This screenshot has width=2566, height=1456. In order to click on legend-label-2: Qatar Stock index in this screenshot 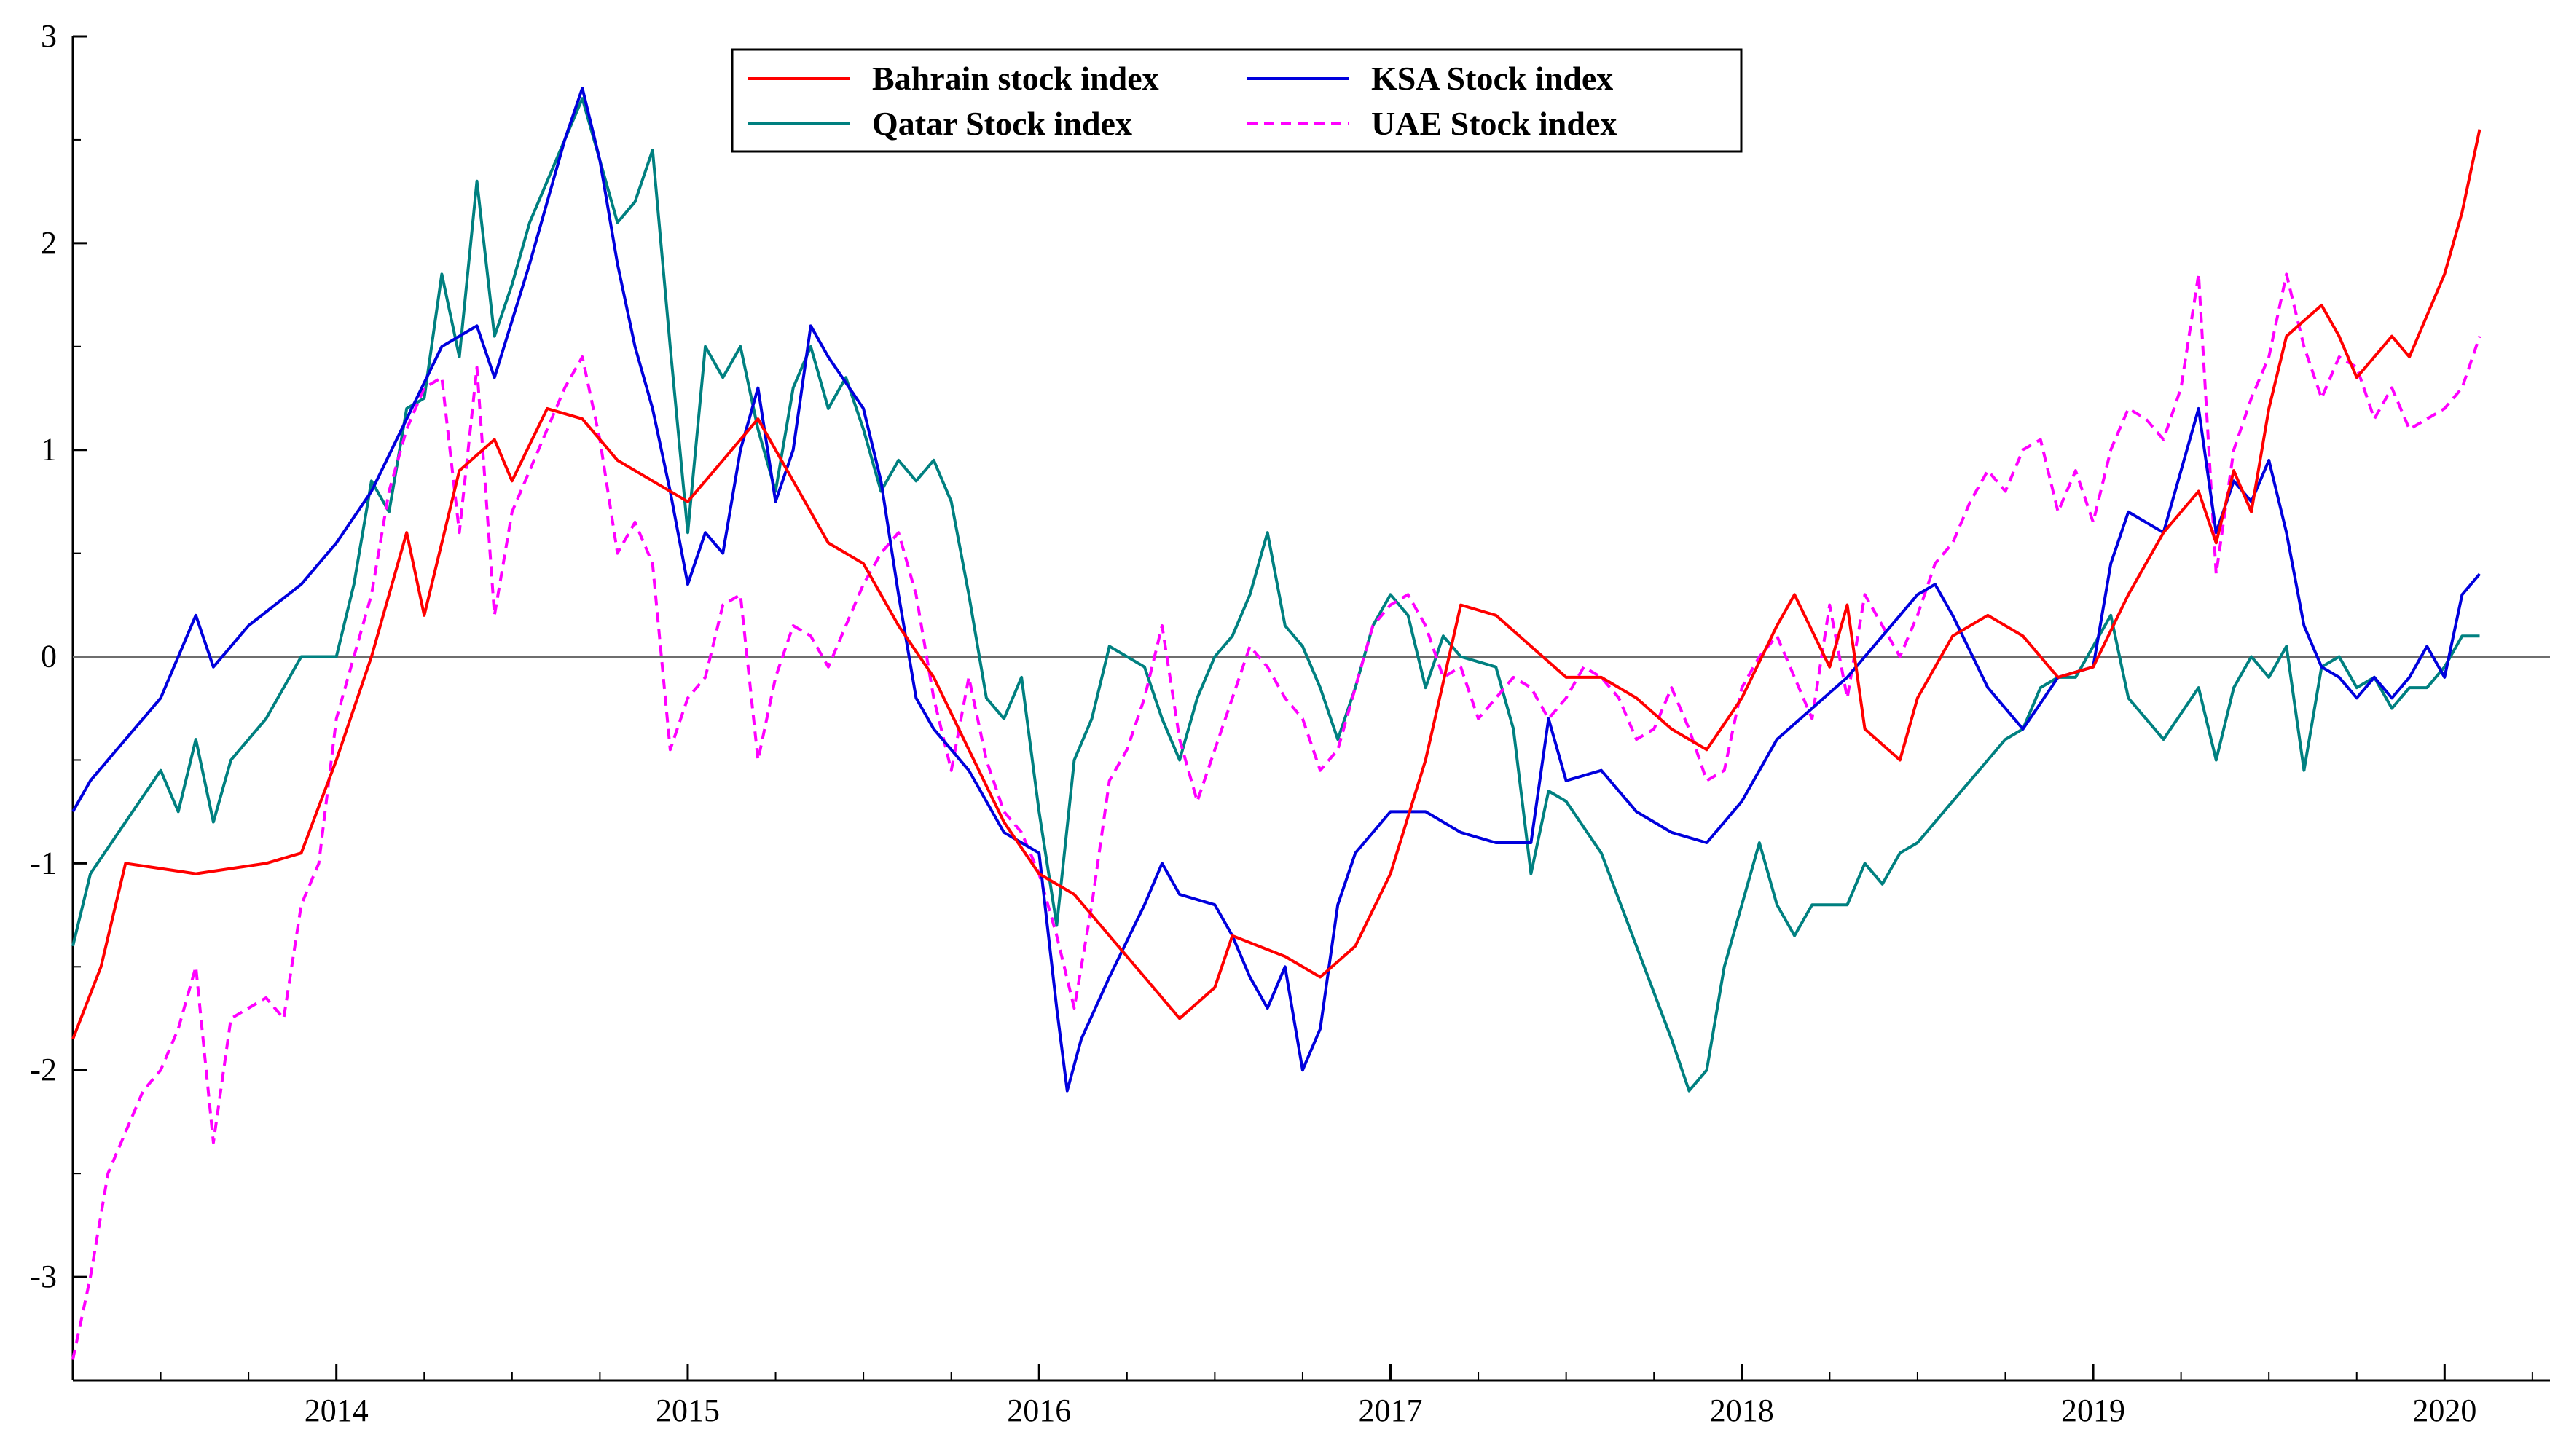, I will do `click(1002, 123)`.